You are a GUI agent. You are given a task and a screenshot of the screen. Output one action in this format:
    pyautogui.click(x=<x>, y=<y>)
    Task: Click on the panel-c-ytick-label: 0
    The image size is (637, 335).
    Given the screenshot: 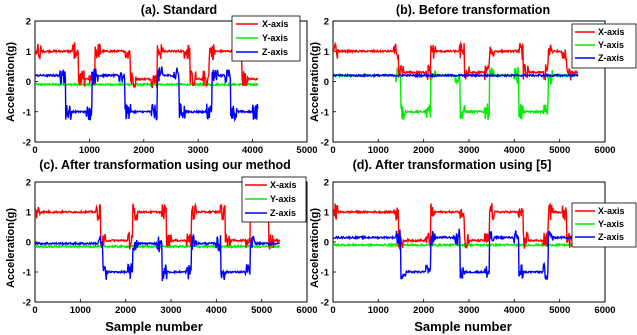 What is the action you would take?
    pyautogui.click(x=28, y=243)
    